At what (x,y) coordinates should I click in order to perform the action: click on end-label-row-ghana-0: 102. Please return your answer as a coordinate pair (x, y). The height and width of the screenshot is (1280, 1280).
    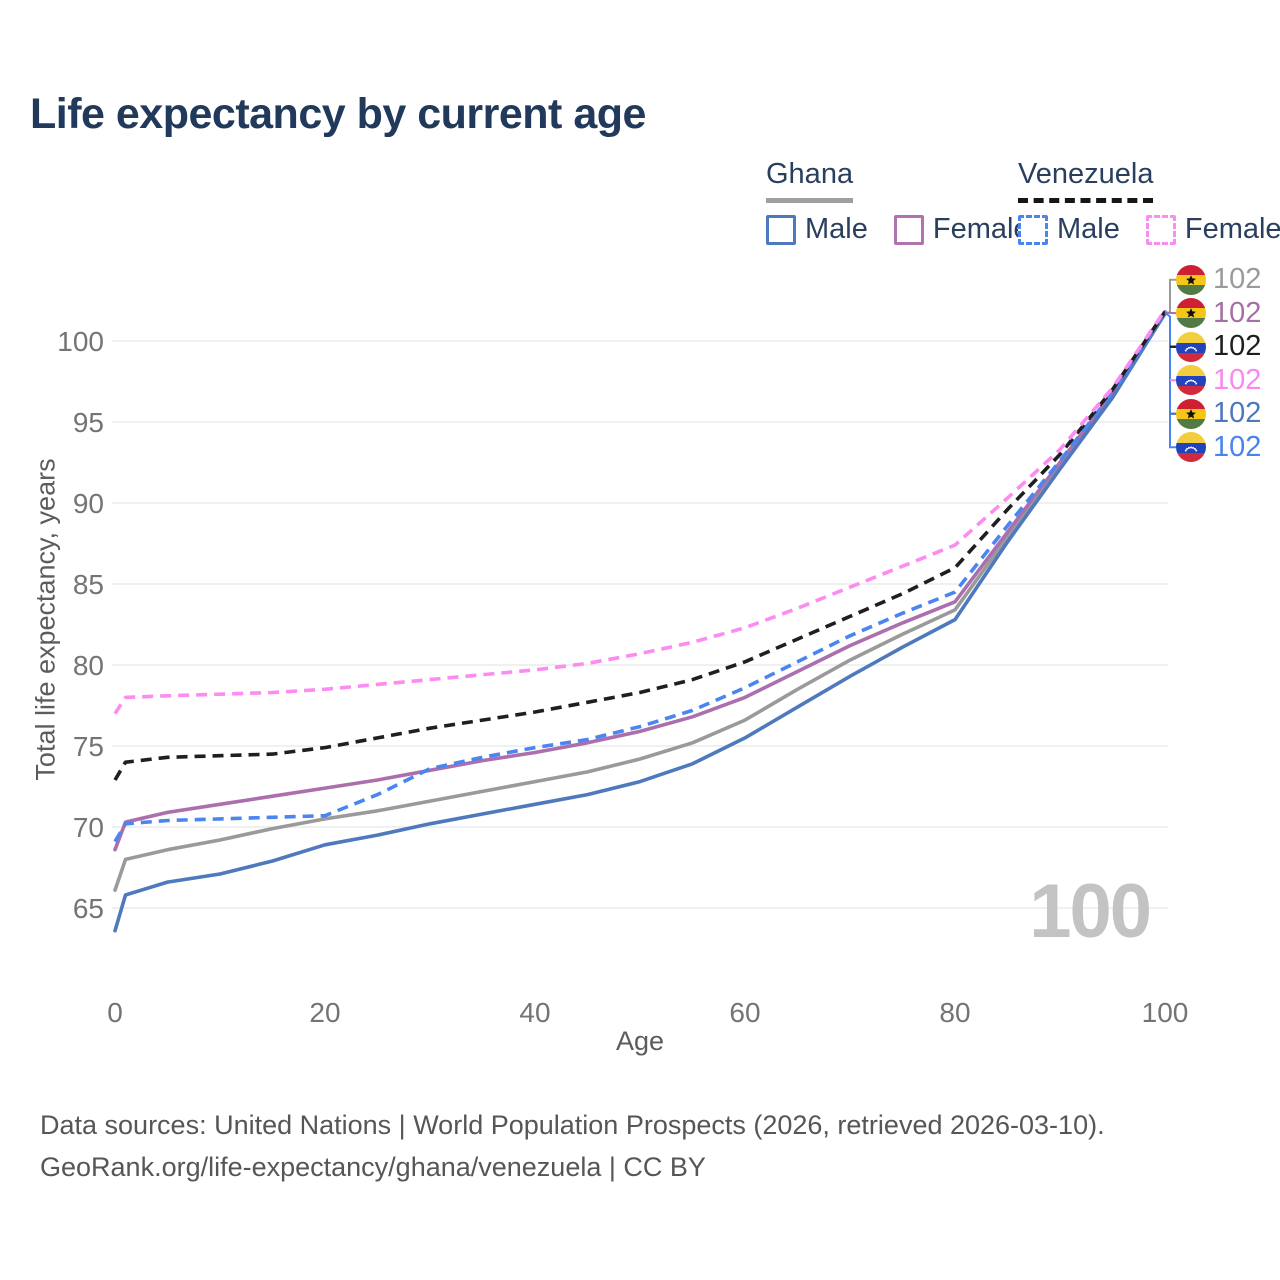
    Looking at the image, I should click on (1218, 280).